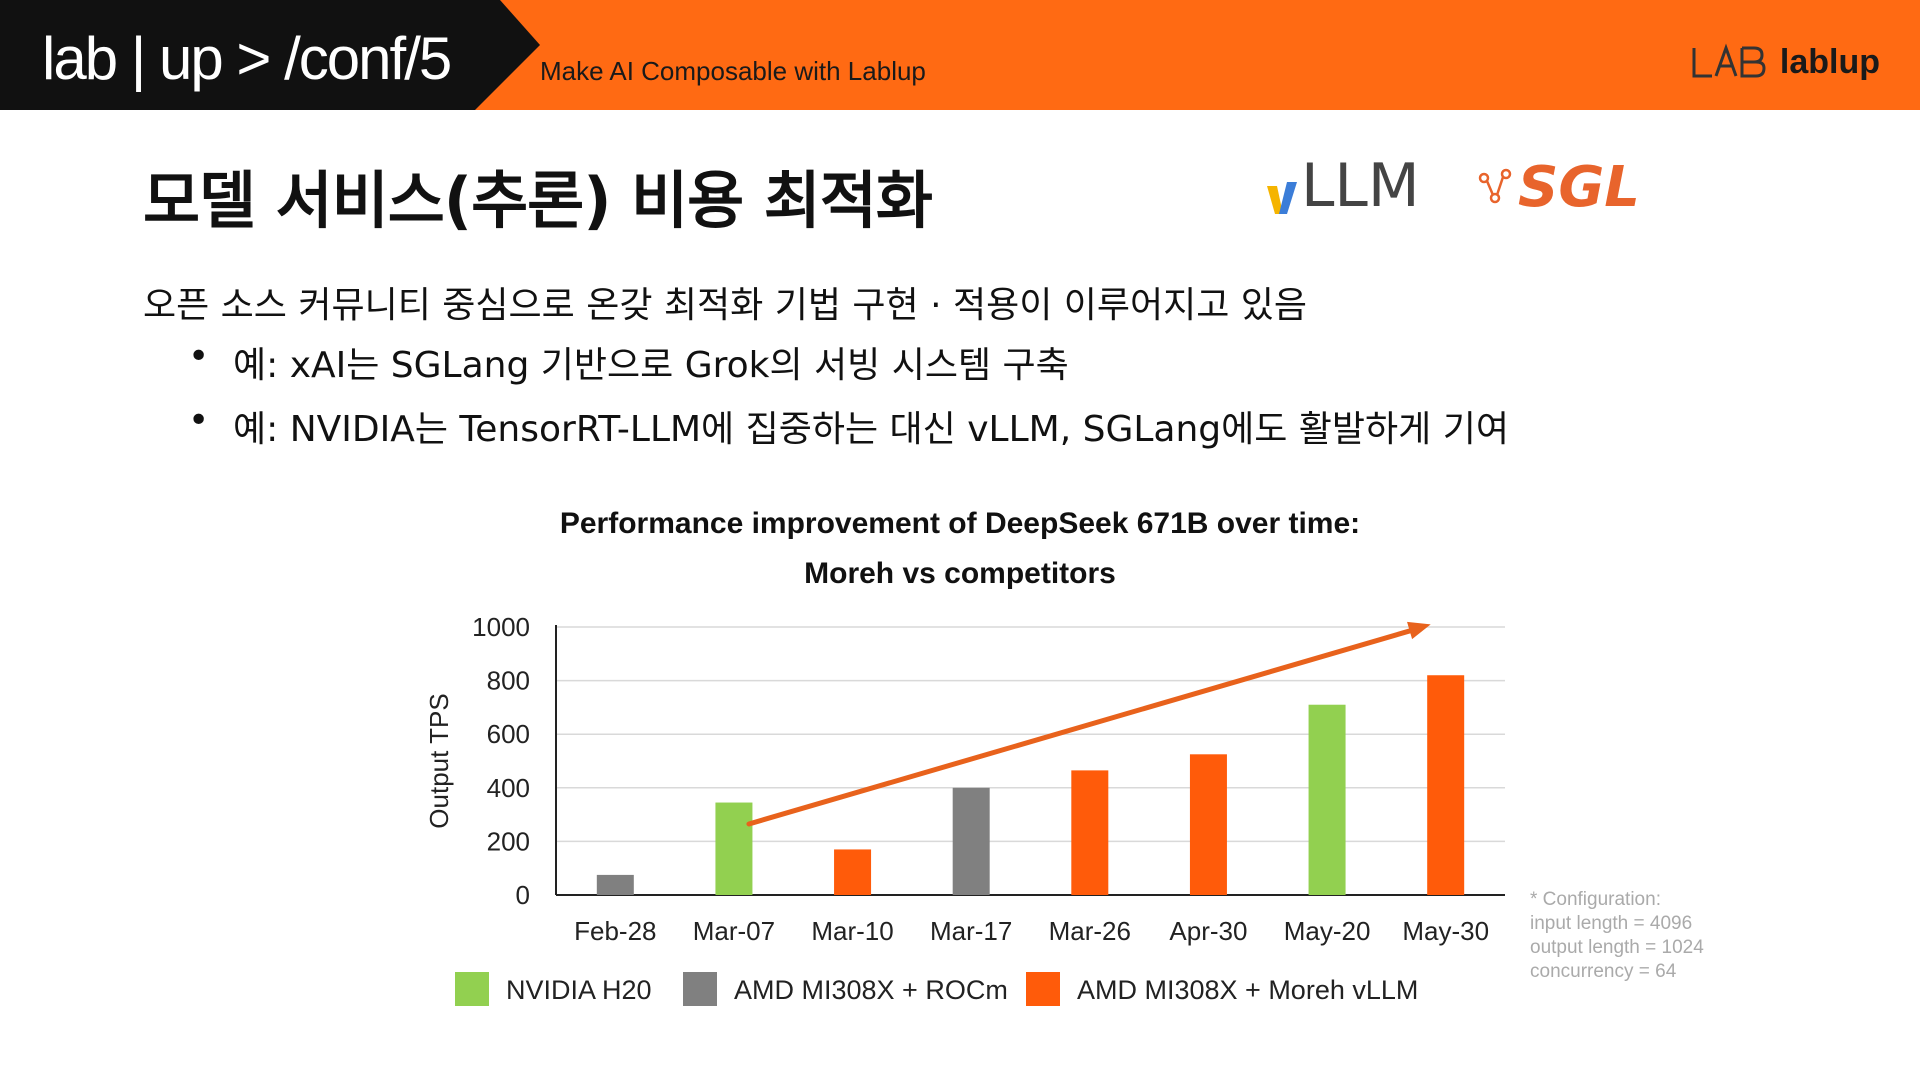 The image size is (1920, 1080). What do you see at coordinates (971, 931) in the screenshot?
I see `x-tick-label: Mar-17` at bounding box center [971, 931].